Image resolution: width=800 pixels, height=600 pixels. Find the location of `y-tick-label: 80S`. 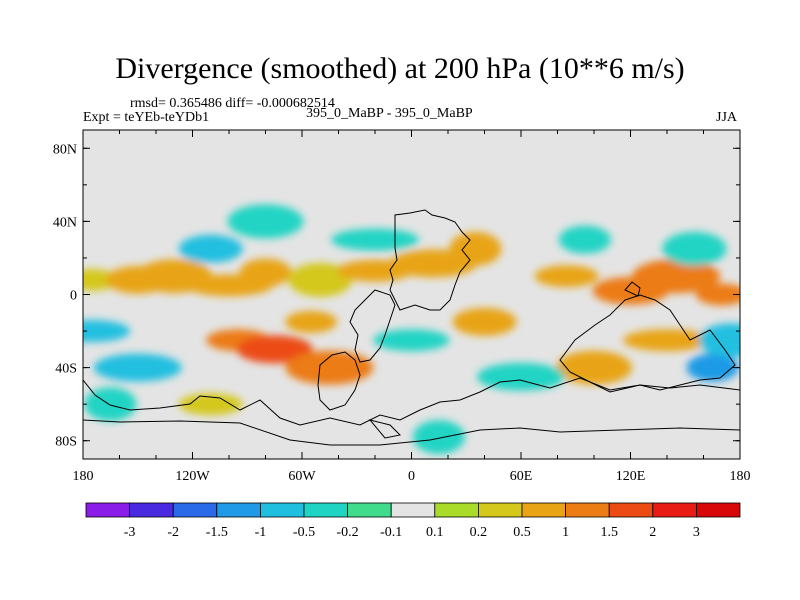

y-tick-label: 80S is located at coordinates (66, 442).